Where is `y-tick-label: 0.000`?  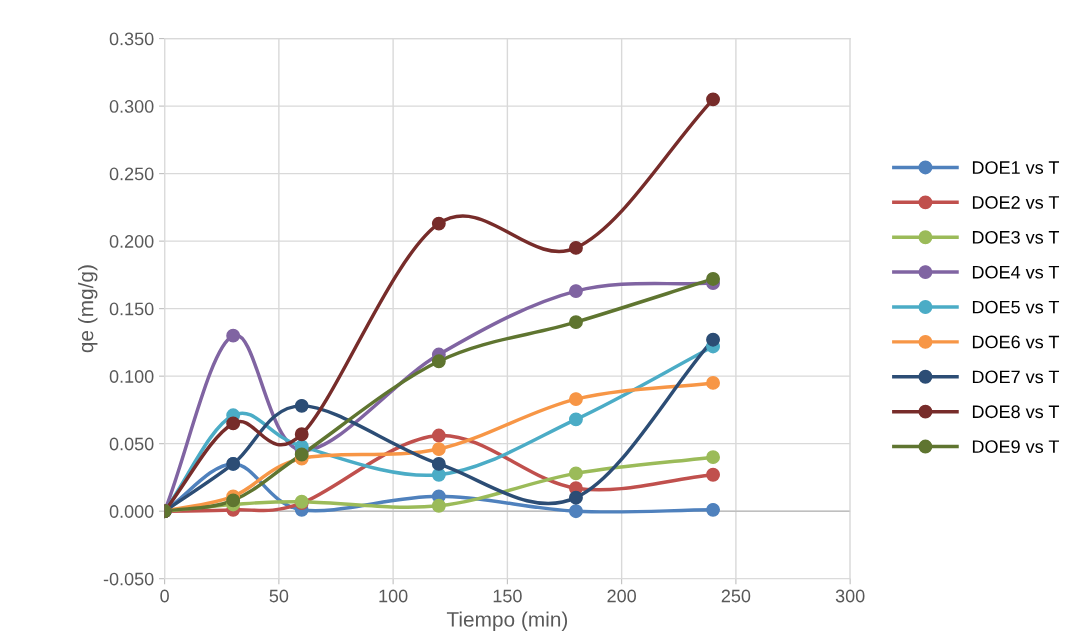 y-tick-label: 0.000 is located at coordinates (131, 511).